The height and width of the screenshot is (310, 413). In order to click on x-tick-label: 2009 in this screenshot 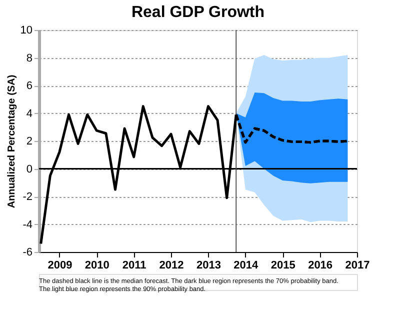, I will do `click(60, 266)`.